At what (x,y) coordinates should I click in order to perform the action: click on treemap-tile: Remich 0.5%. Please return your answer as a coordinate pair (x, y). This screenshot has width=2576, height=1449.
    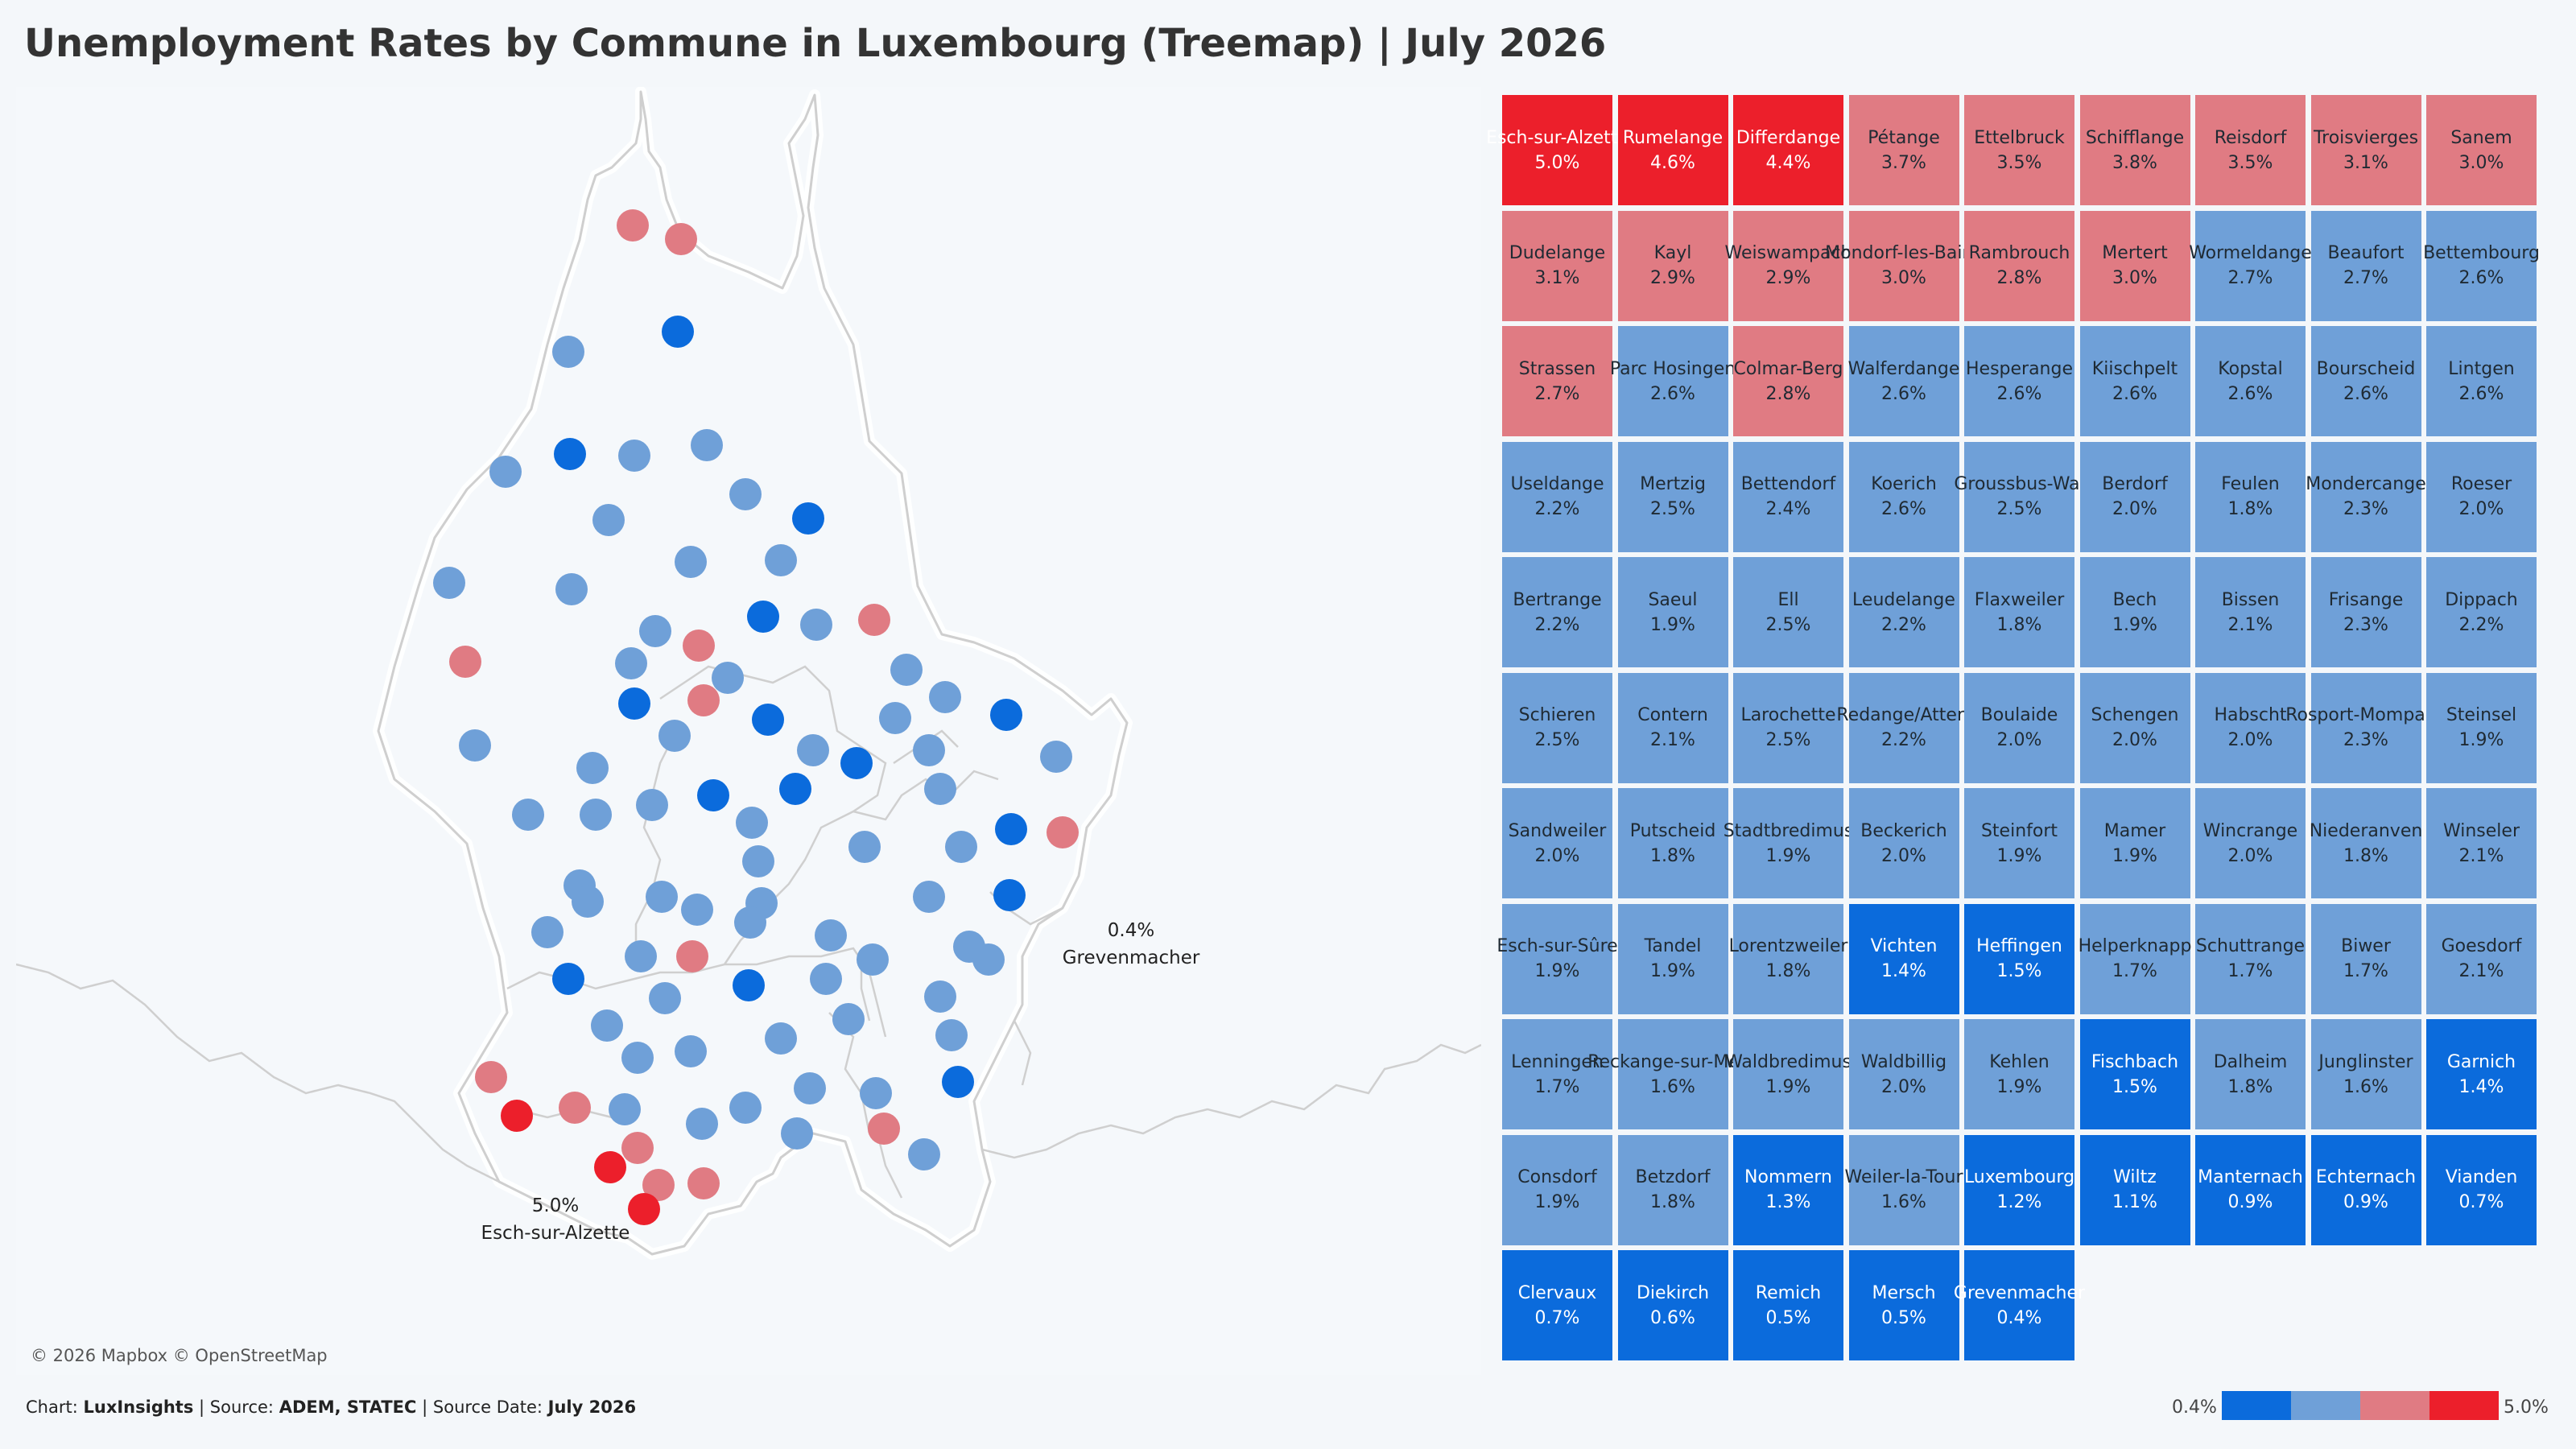
    Looking at the image, I should click on (1788, 1305).